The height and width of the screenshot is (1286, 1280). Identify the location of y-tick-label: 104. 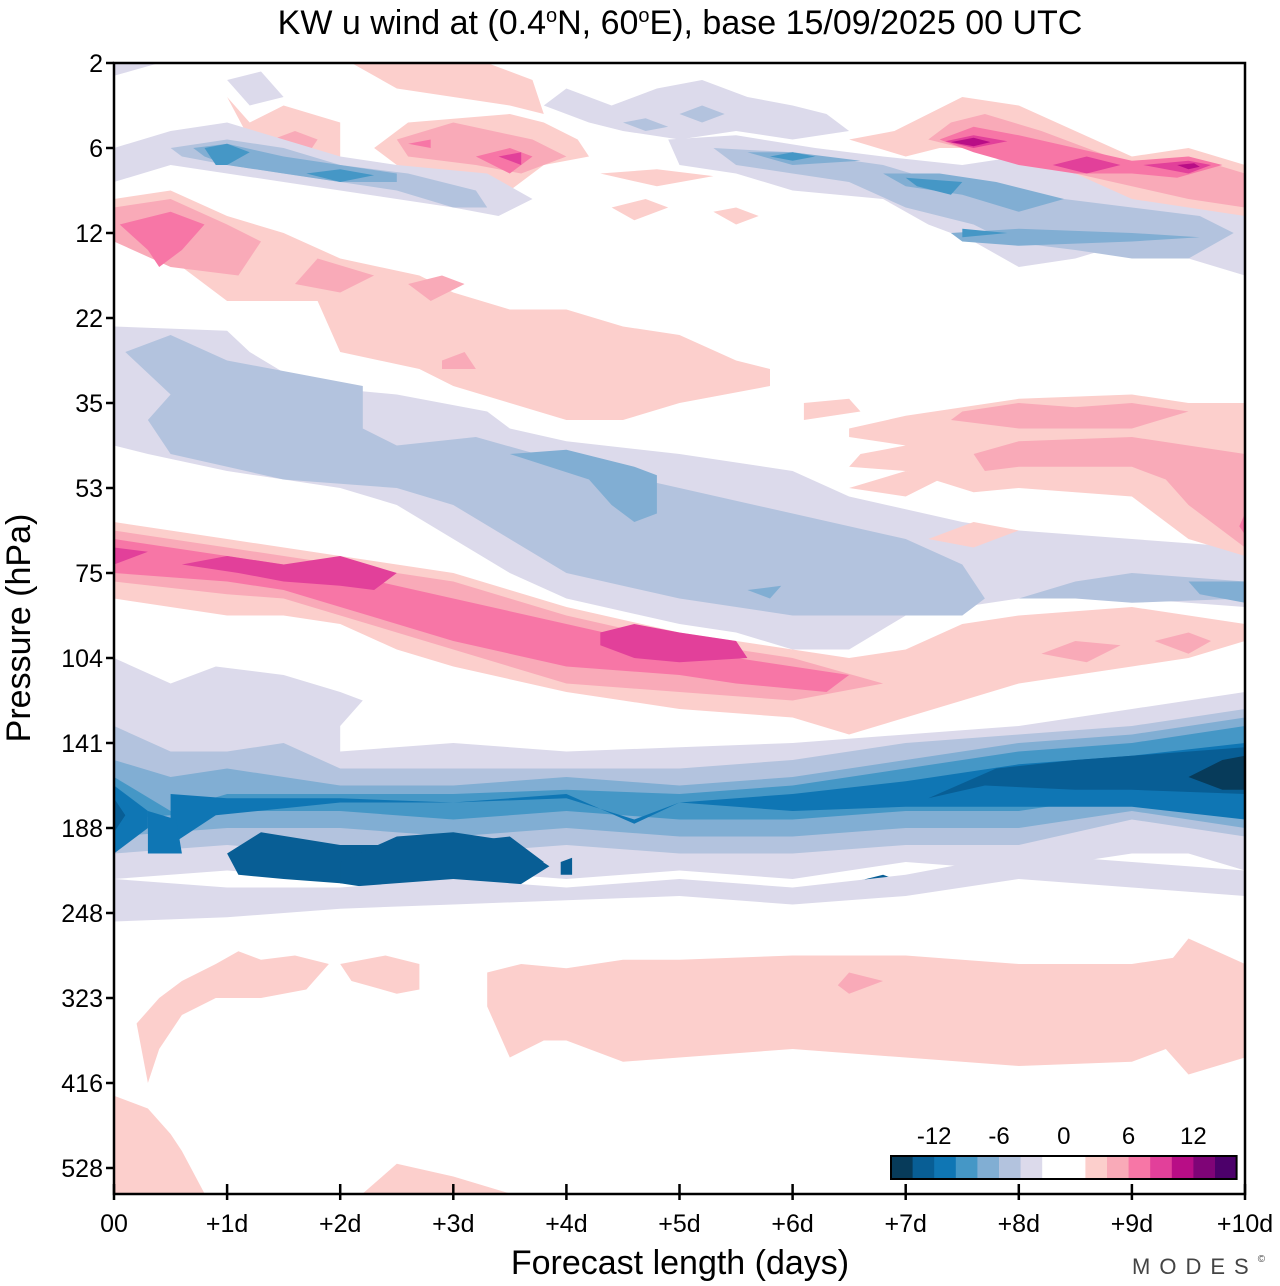
(82, 659).